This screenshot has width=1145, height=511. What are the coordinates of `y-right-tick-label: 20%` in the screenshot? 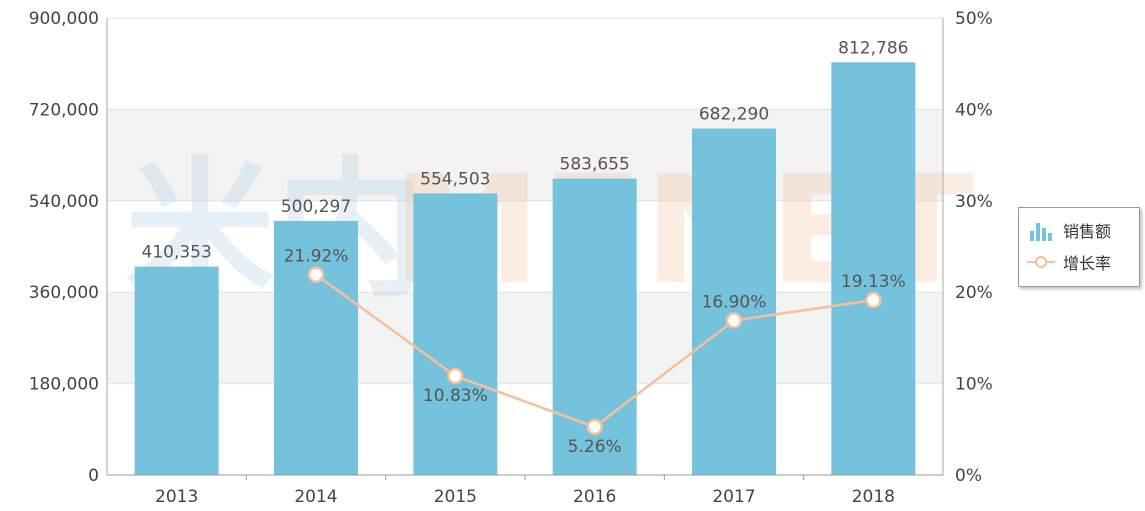 It's located at (974, 293).